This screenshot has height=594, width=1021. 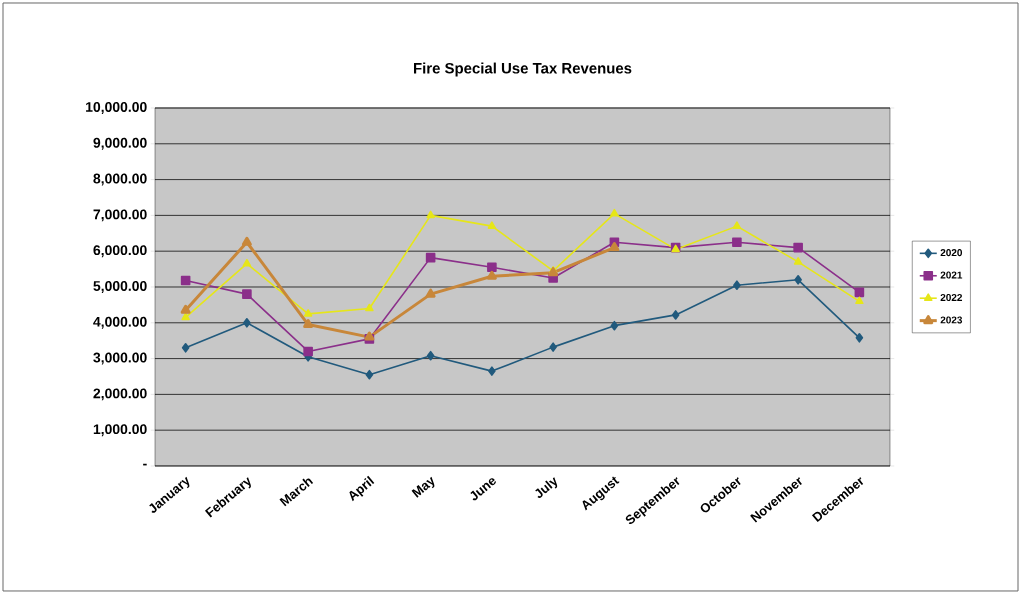 I want to click on y-tick-label: -, so click(x=145, y=464).